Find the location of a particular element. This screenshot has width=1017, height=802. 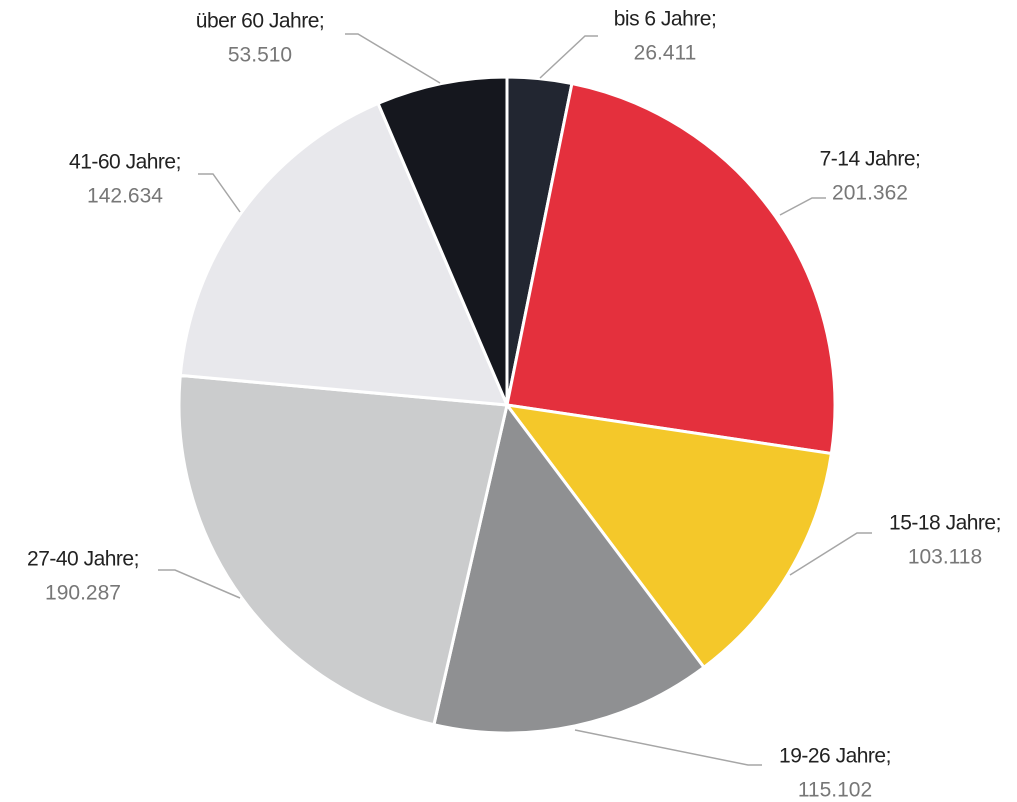

slice-label: 15-18 Jahre; is located at coordinates (945, 523).